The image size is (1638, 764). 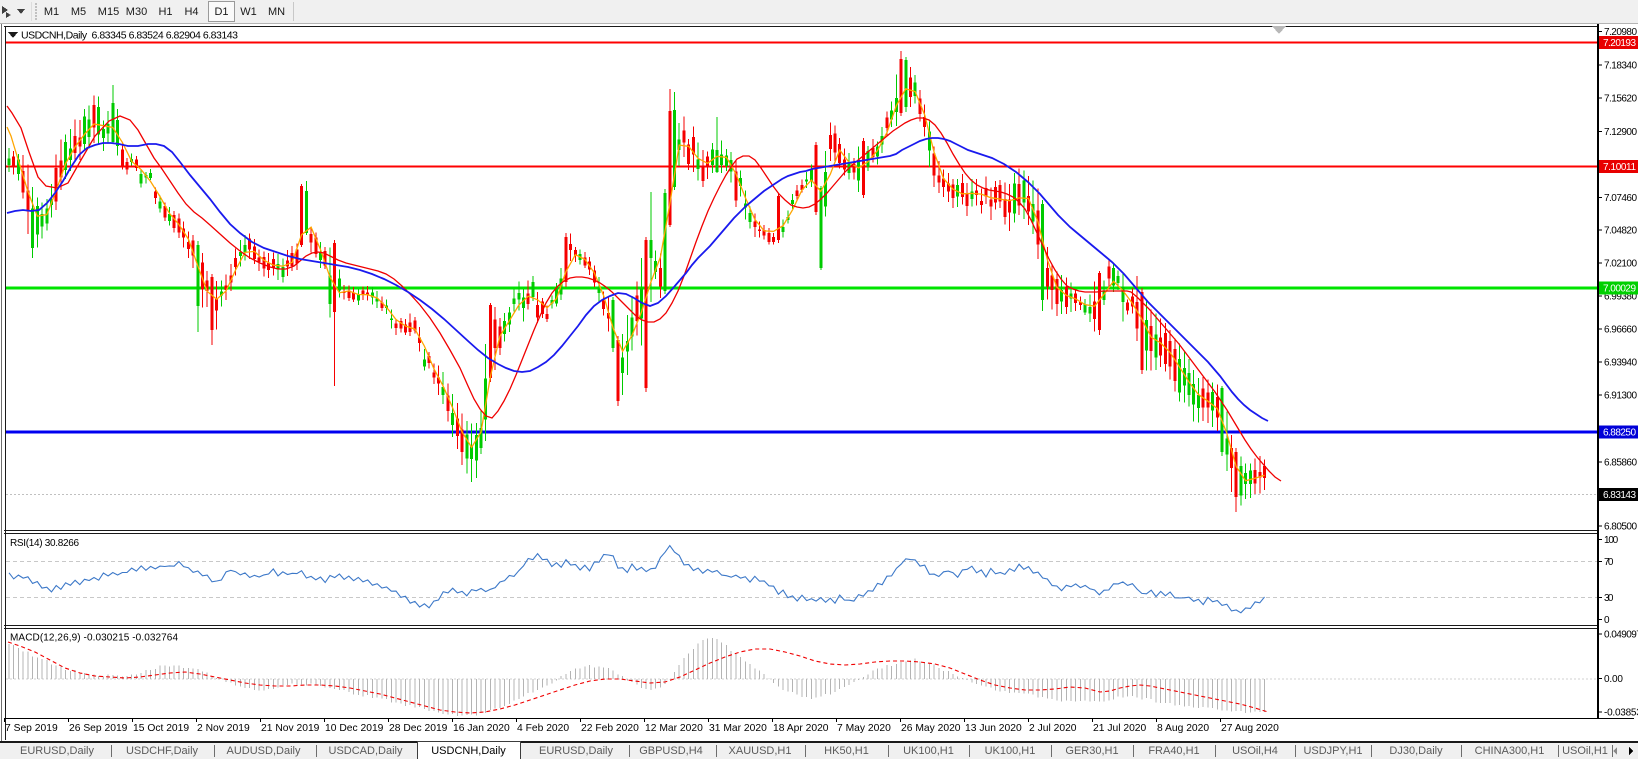 What do you see at coordinates (51, 12) in the screenshot?
I see `svg-text: M1` at bounding box center [51, 12].